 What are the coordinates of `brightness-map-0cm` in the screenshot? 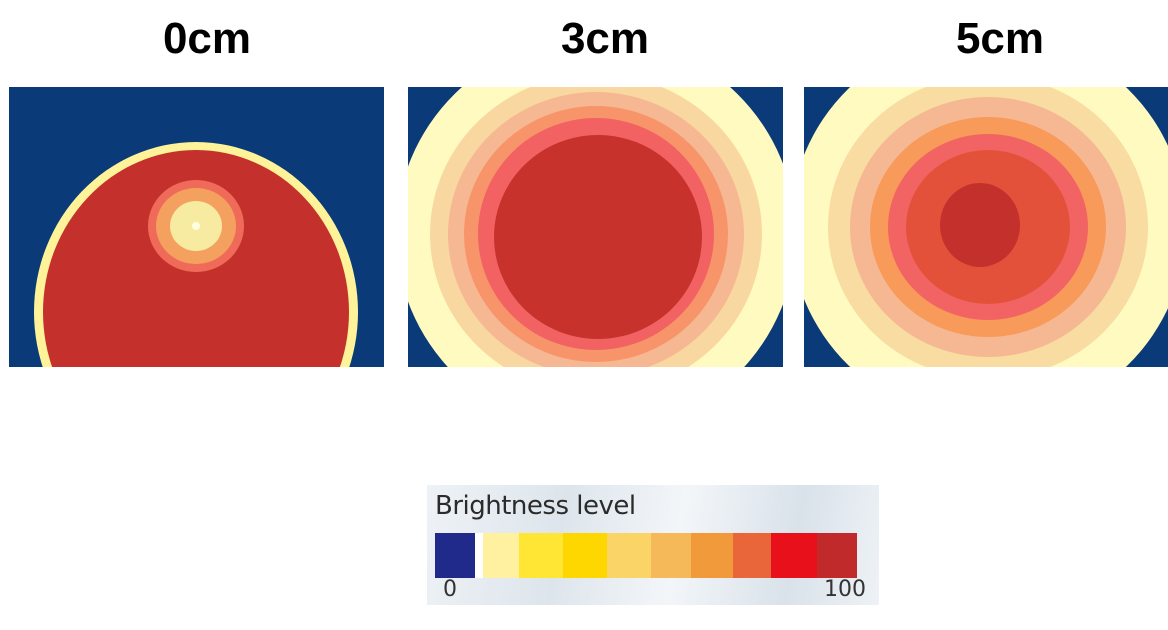 It's located at (196, 227).